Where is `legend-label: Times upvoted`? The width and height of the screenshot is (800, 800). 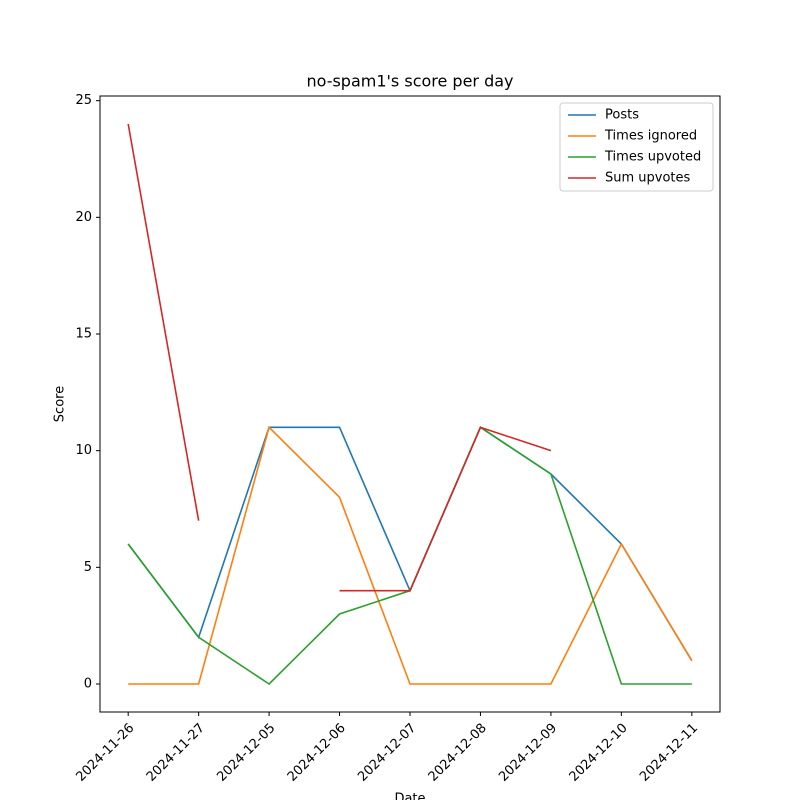 legend-label: Times upvoted is located at coordinates (652, 157).